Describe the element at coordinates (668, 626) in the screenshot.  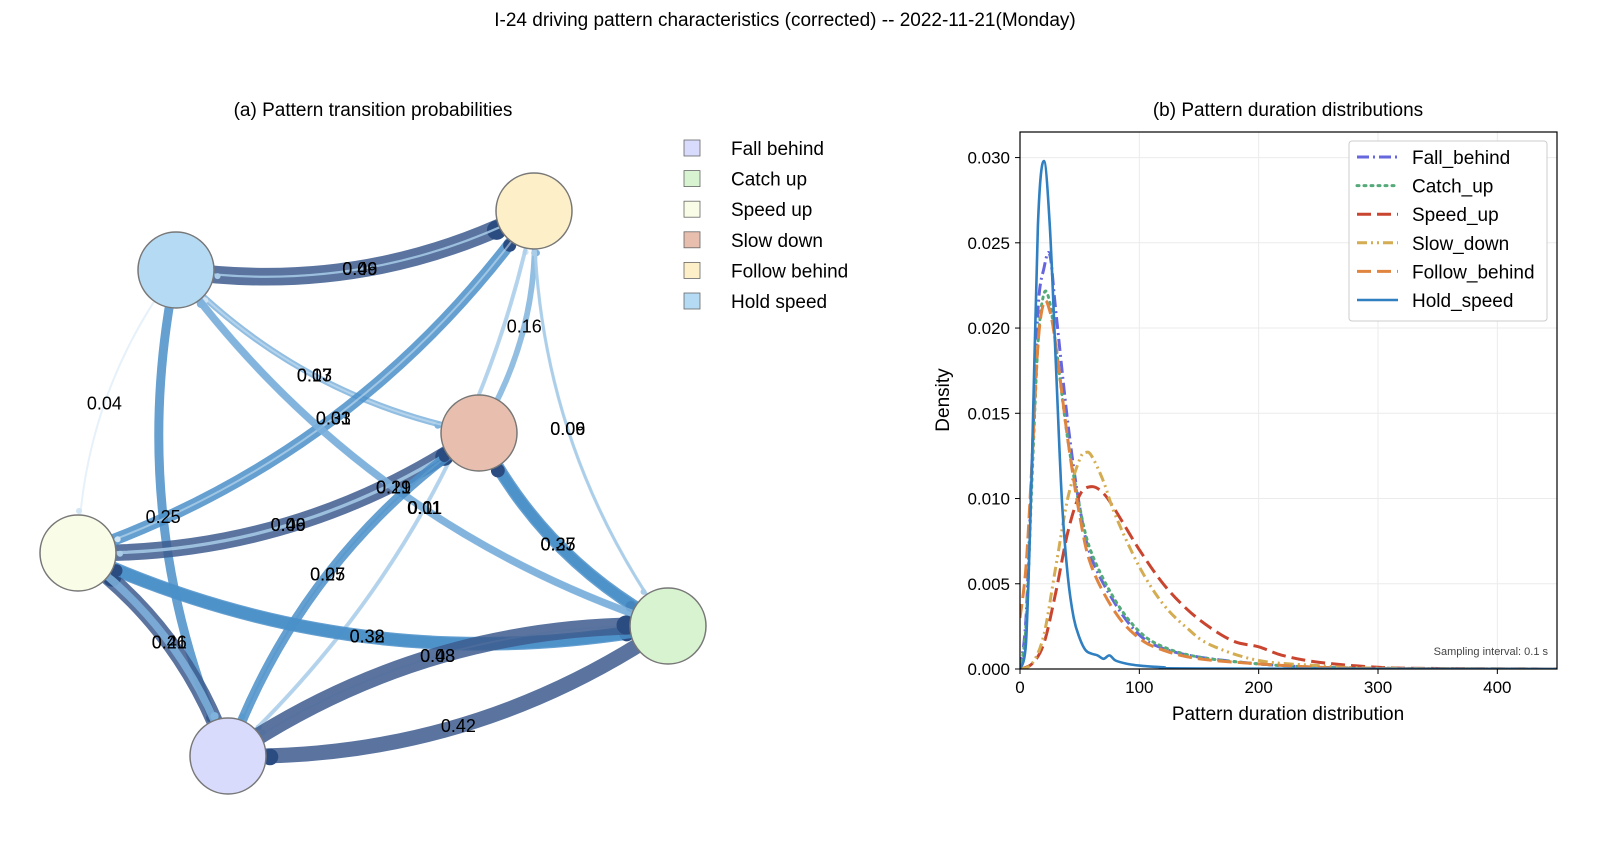
I see `node-catch-up` at that location.